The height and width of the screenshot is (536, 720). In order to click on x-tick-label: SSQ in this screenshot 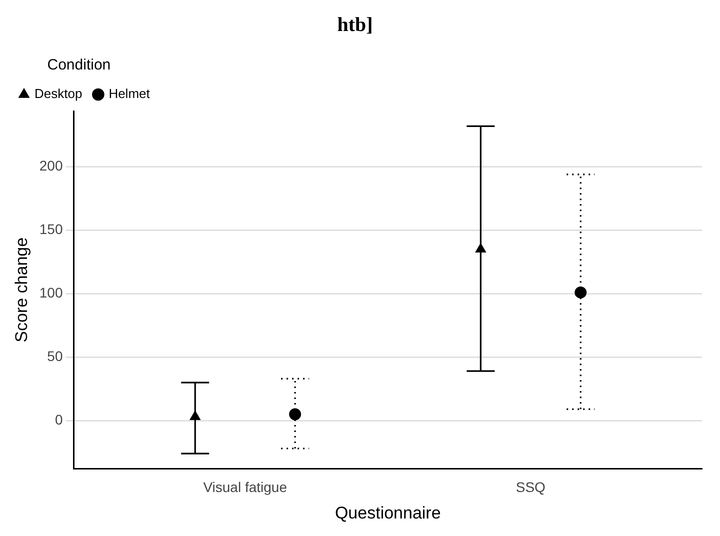, I will do `click(531, 487)`.